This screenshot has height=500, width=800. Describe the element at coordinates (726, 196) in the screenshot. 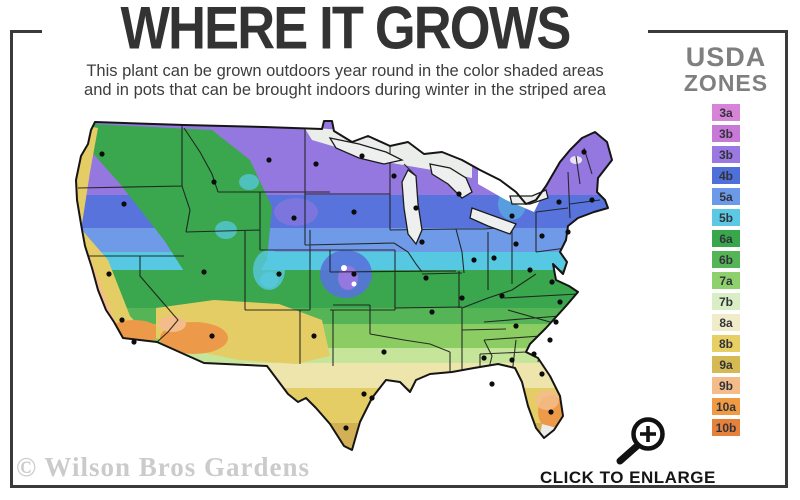

I see `zone-swatch-5a: 5a` at that location.